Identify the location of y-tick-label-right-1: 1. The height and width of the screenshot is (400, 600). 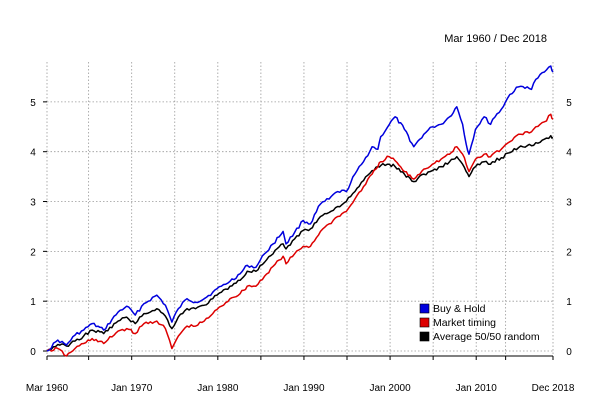
(569, 302).